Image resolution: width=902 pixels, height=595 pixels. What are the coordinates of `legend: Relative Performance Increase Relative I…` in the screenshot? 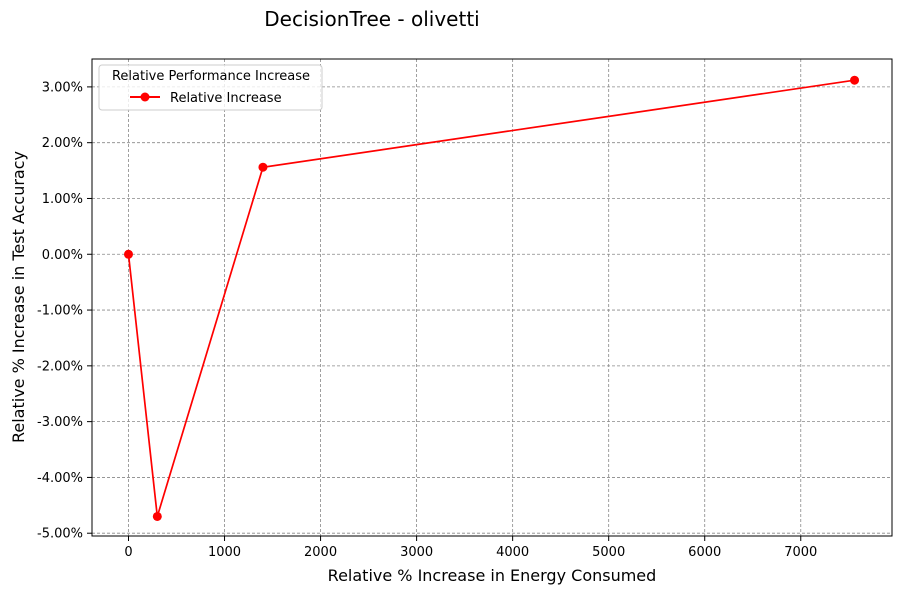 It's located at (210, 87).